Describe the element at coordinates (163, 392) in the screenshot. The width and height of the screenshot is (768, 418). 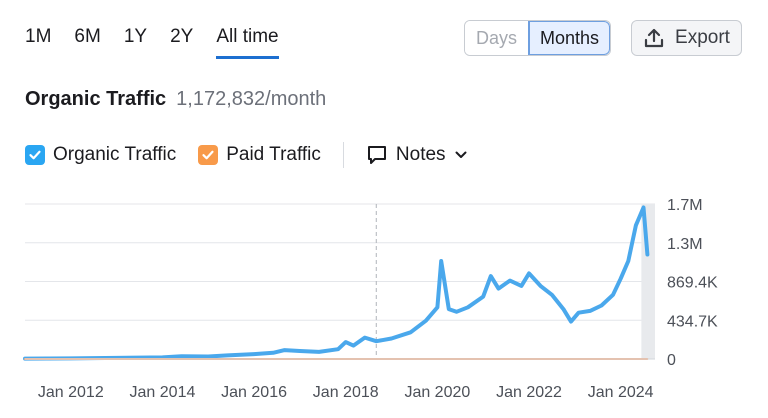
I see `x-tick-label: Jan 2014` at that location.